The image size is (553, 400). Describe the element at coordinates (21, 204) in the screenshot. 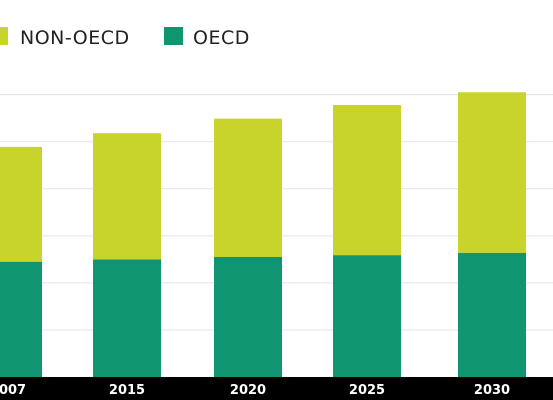

I see `bar-segment-non-oecd-2007` at that location.